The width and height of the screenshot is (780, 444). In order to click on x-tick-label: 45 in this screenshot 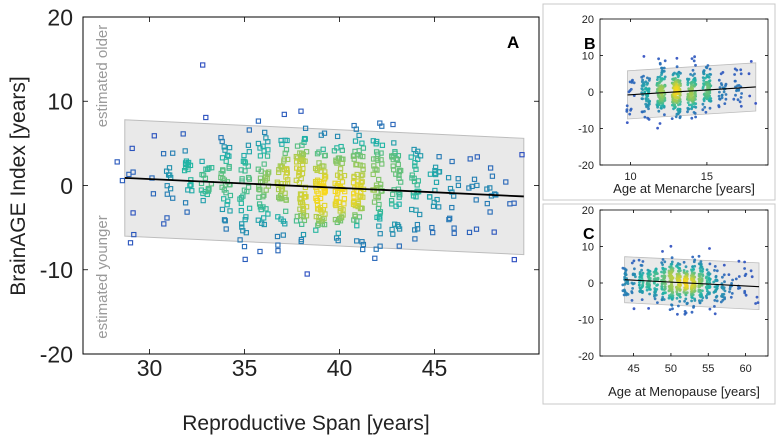, I will do `click(633, 369)`.